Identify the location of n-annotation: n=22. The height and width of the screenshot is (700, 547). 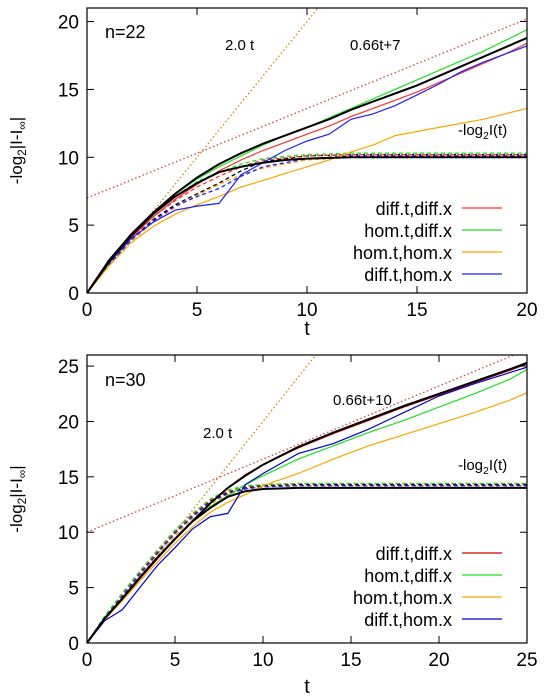
(125, 32).